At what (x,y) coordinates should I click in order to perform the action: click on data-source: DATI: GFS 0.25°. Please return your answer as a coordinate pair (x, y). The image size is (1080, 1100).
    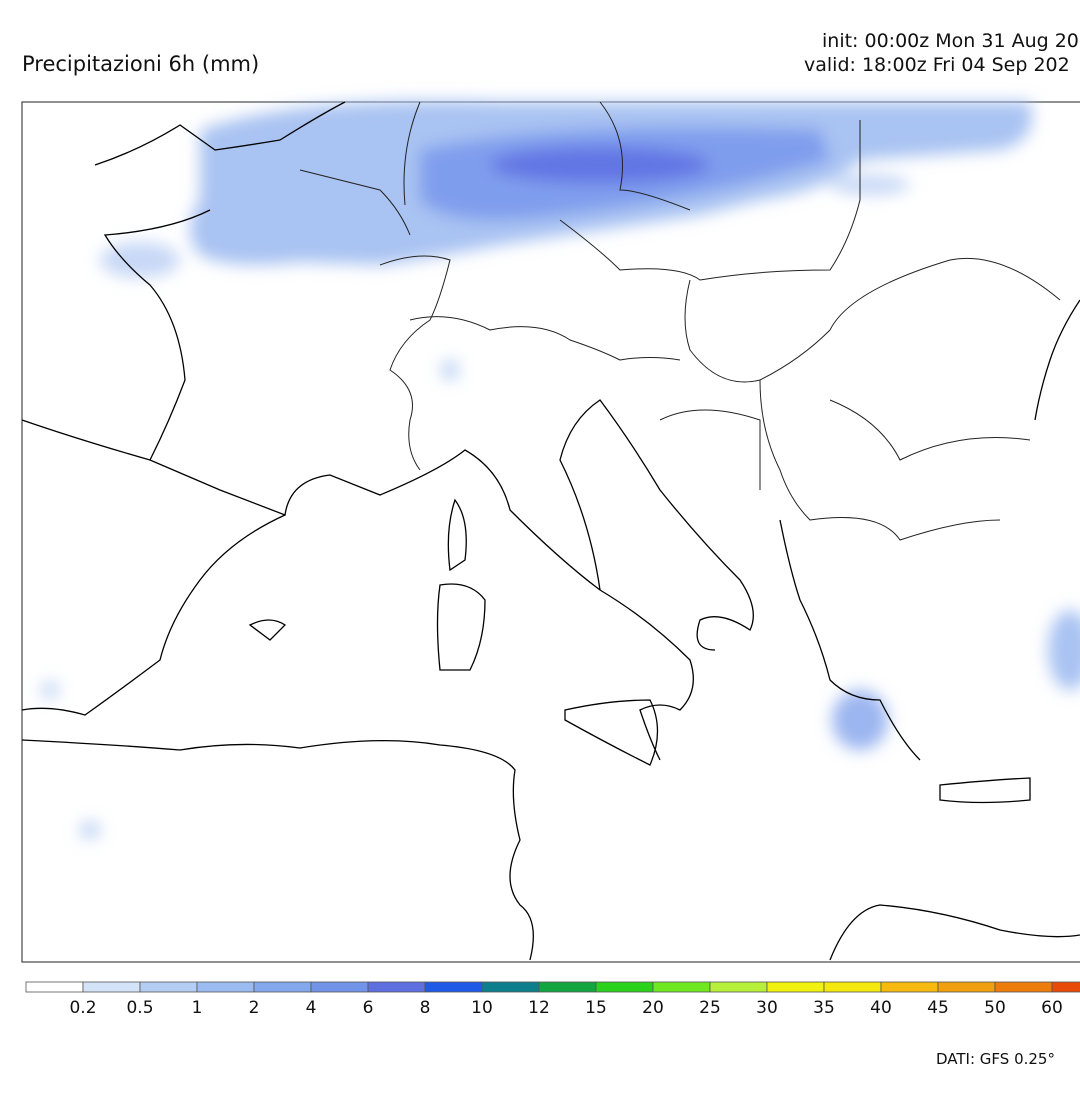
    Looking at the image, I should click on (995, 1059).